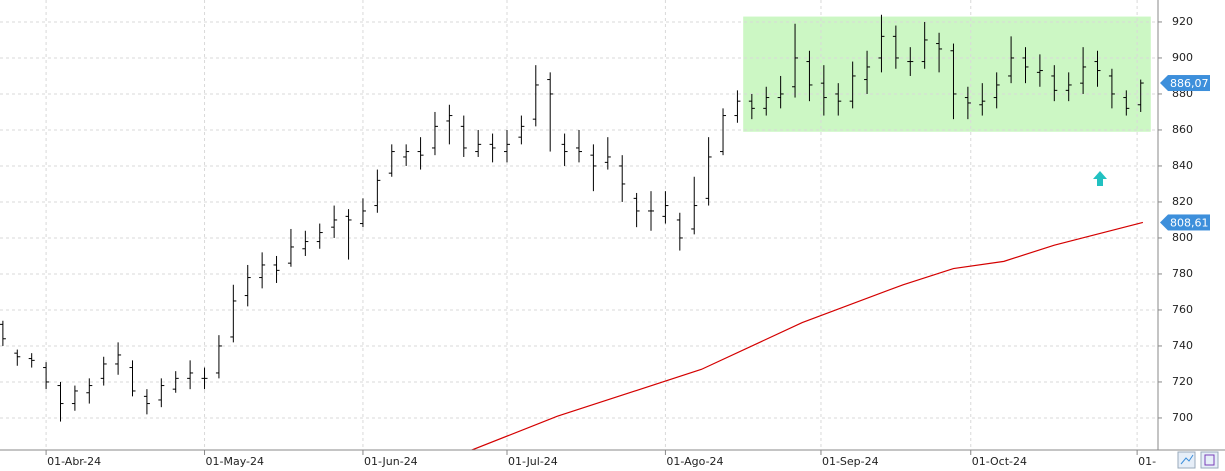  Describe the element at coordinates (1182, 57) in the screenshot. I see `y-tick-label: 900` at that location.